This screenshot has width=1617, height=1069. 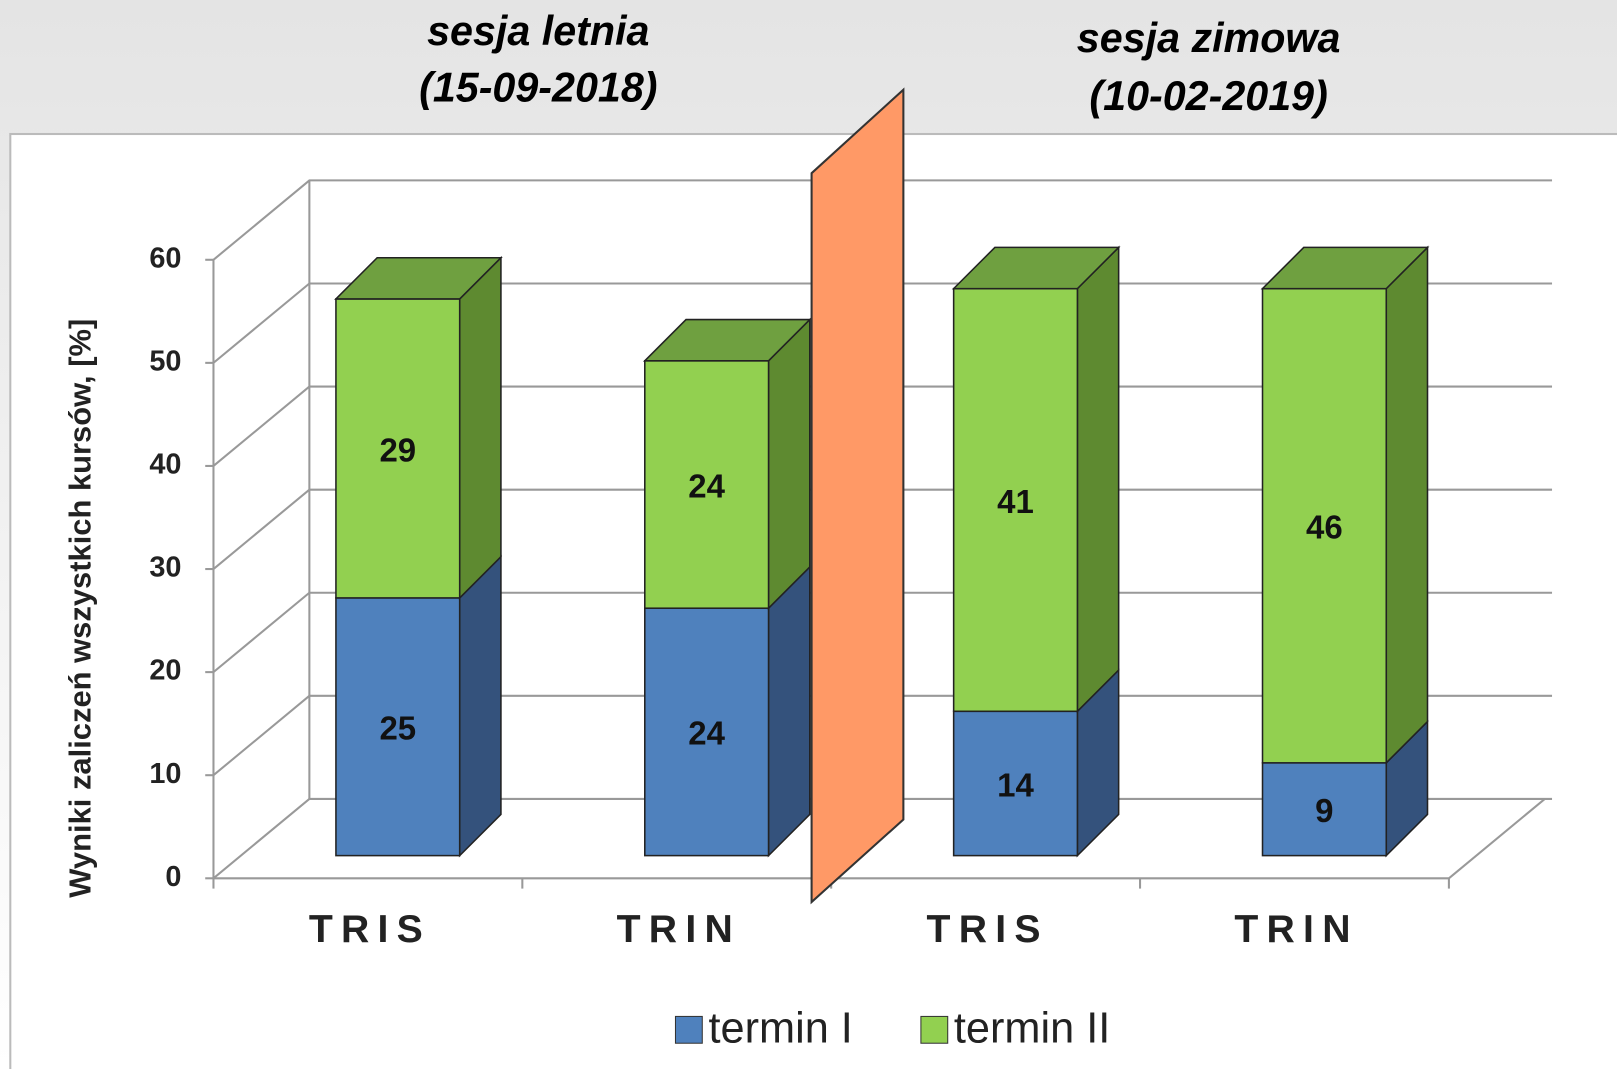 I want to click on y-axis-label: Wyniki zaliczeń wszystkich kursów, [%], so click(x=80, y=608).